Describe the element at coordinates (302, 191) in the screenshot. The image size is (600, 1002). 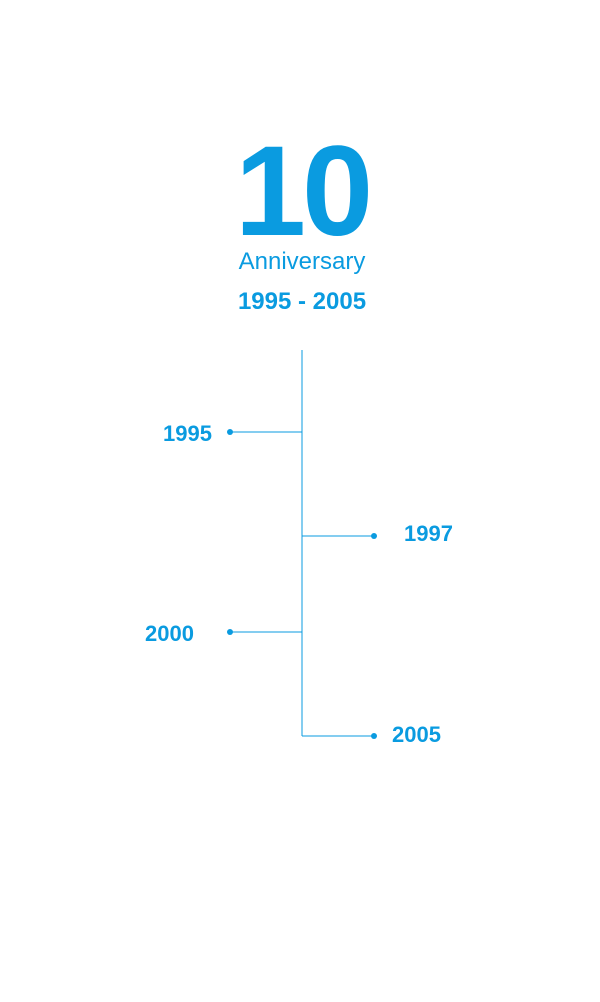
I see `anniversary-number: 10` at that location.